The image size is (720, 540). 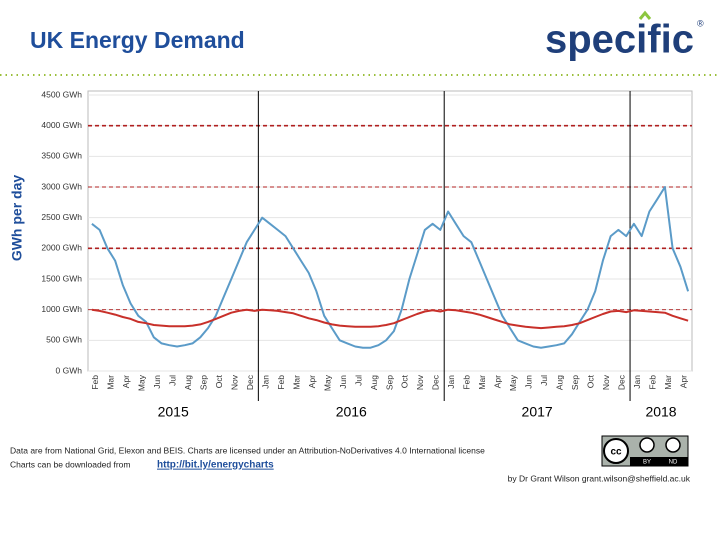 I want to click on year-label: 2018, so click(x=660, y=412).